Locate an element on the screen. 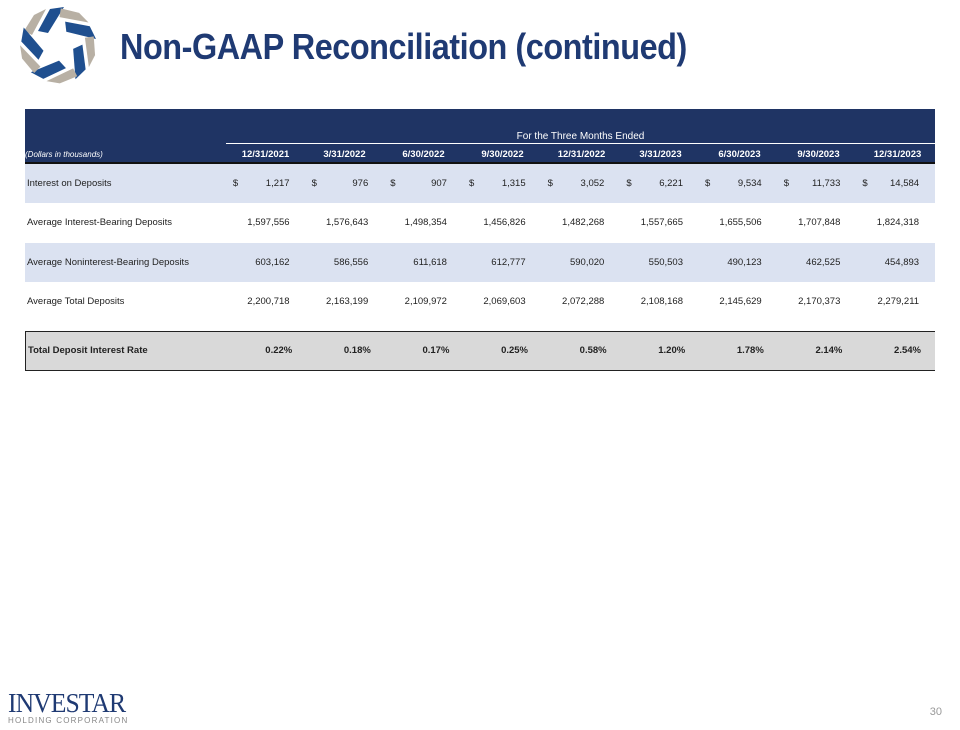  cell-value: 11,733 is located at coordinates (826, 183).